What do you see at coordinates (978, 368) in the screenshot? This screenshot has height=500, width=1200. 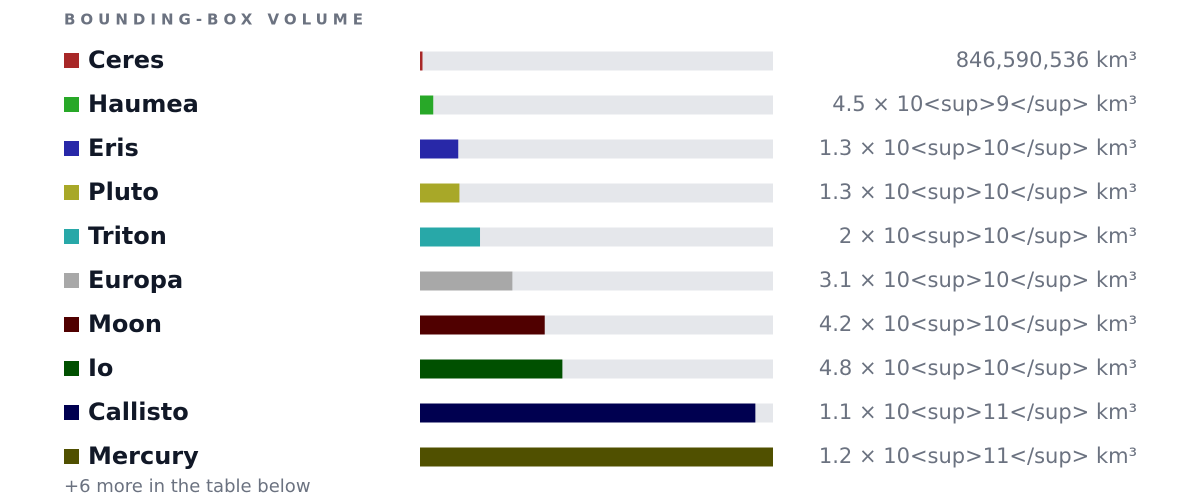 I see `value-label: 4.8 × 10<sup>10</sup> km³` at bounding box center [978, 368].